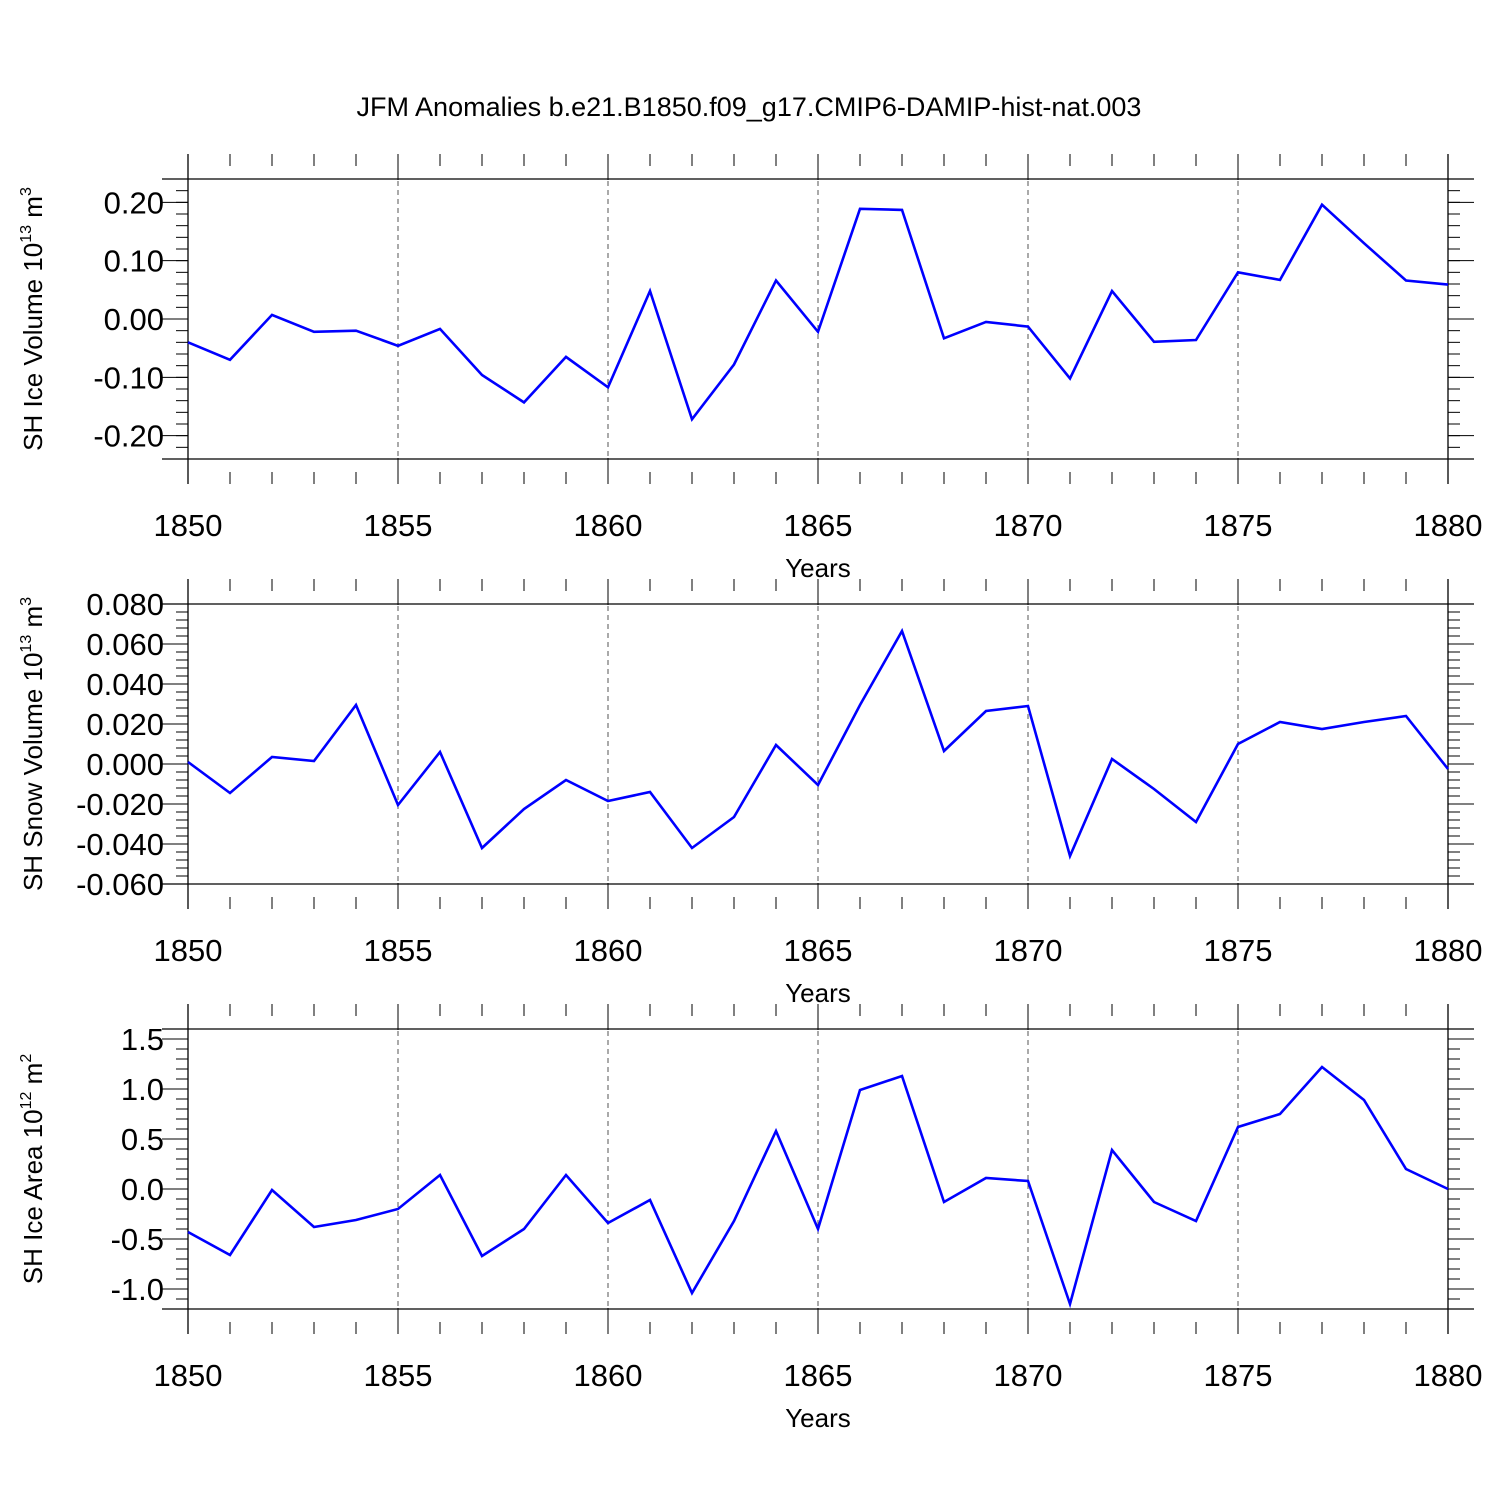  Describe the element at coordinates (120, 844) in the screenshot. I see `y-tick-label: -0.040` at that location.